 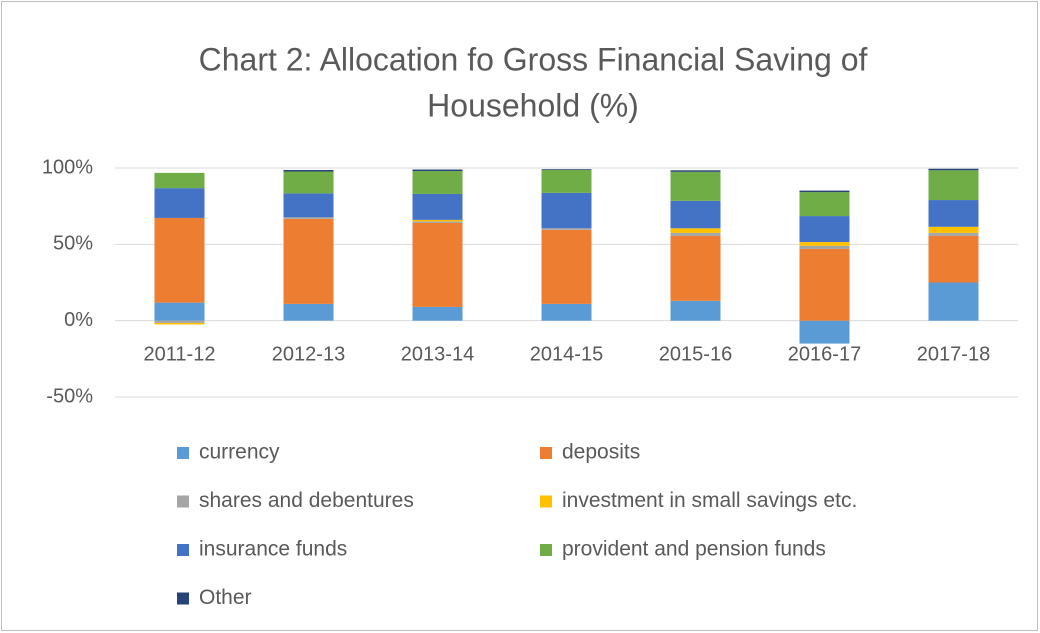 What do you see at coordinates (695, 354) in the screenshot?
I see `x-tick-label: 2015-16` at bounding box center [695, 354].